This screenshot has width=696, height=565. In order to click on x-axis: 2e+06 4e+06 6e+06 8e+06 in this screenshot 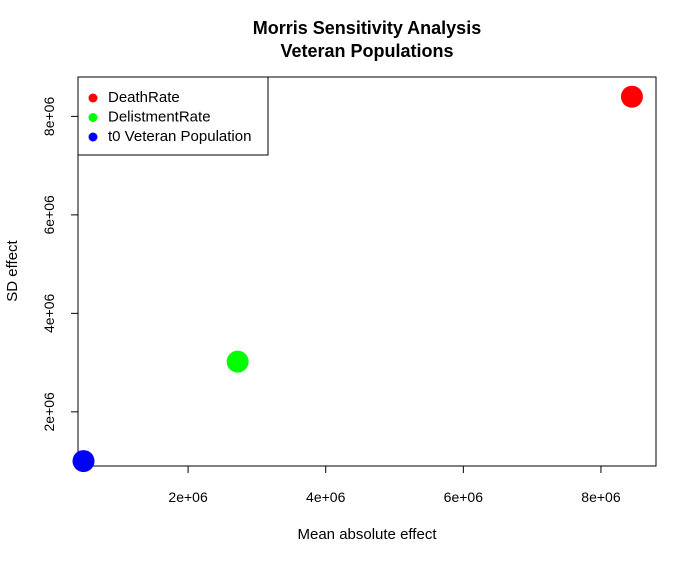, I will do `click(394, 485)`.